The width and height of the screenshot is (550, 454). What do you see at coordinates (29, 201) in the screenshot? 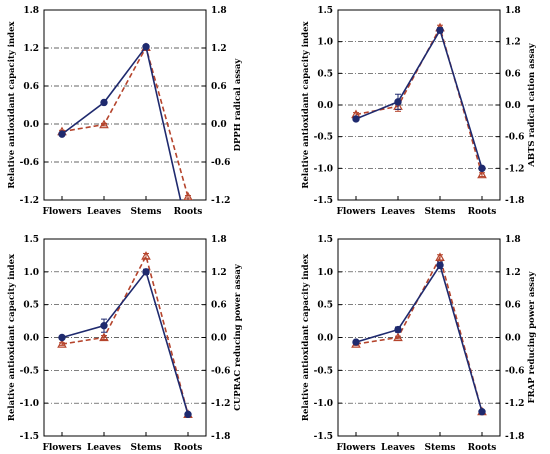
I see `y-tick-label: -1.2` at bounding box center [29, 201].